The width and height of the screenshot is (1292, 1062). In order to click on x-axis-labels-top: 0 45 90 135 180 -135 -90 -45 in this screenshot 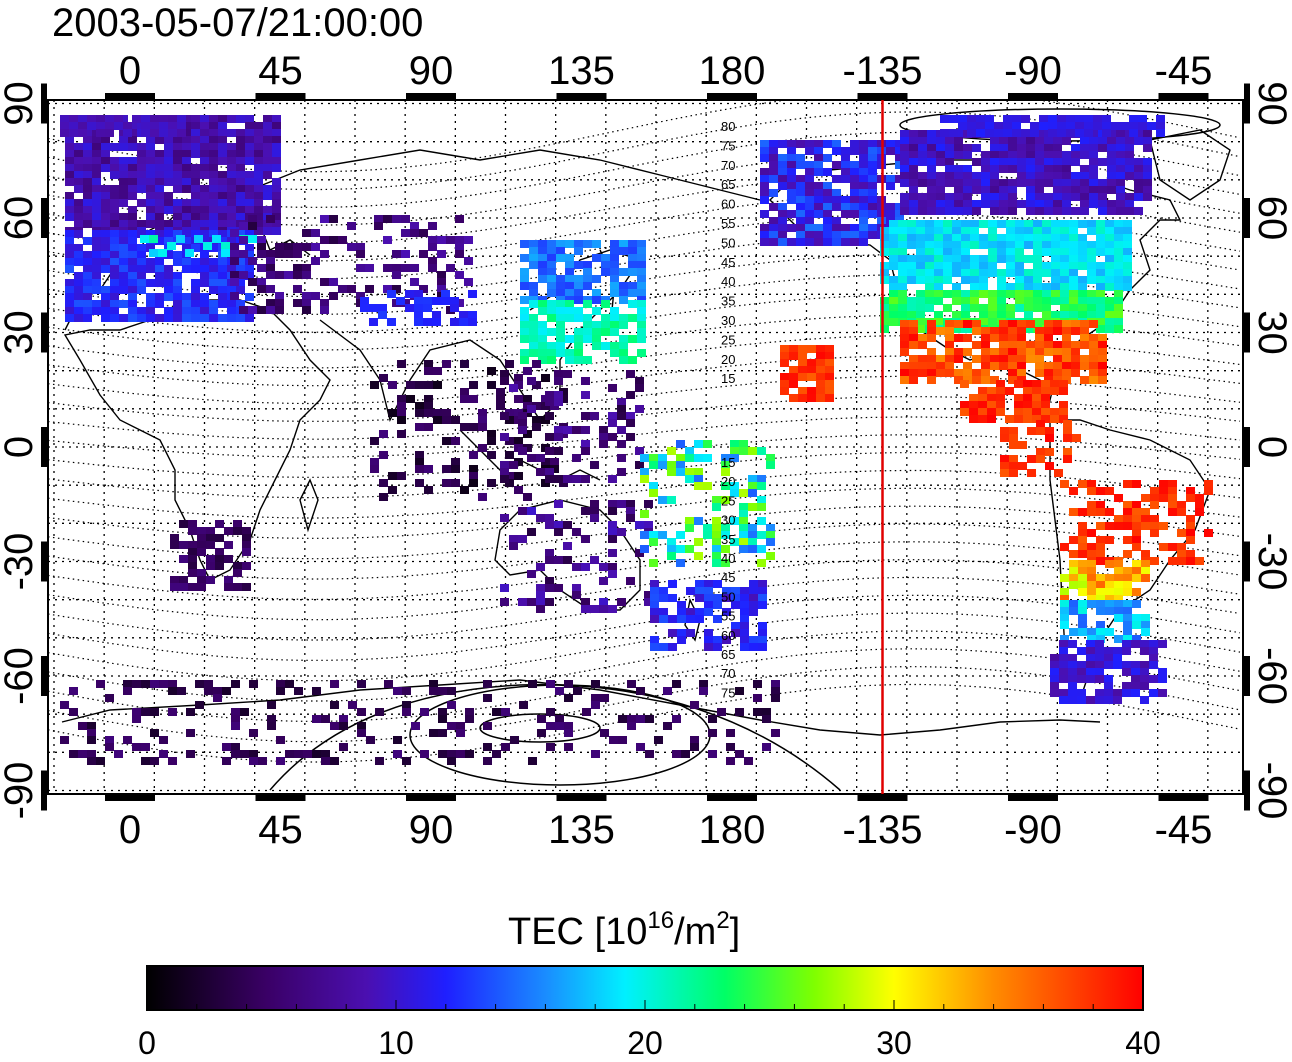, I will do `click(666, 71)`.